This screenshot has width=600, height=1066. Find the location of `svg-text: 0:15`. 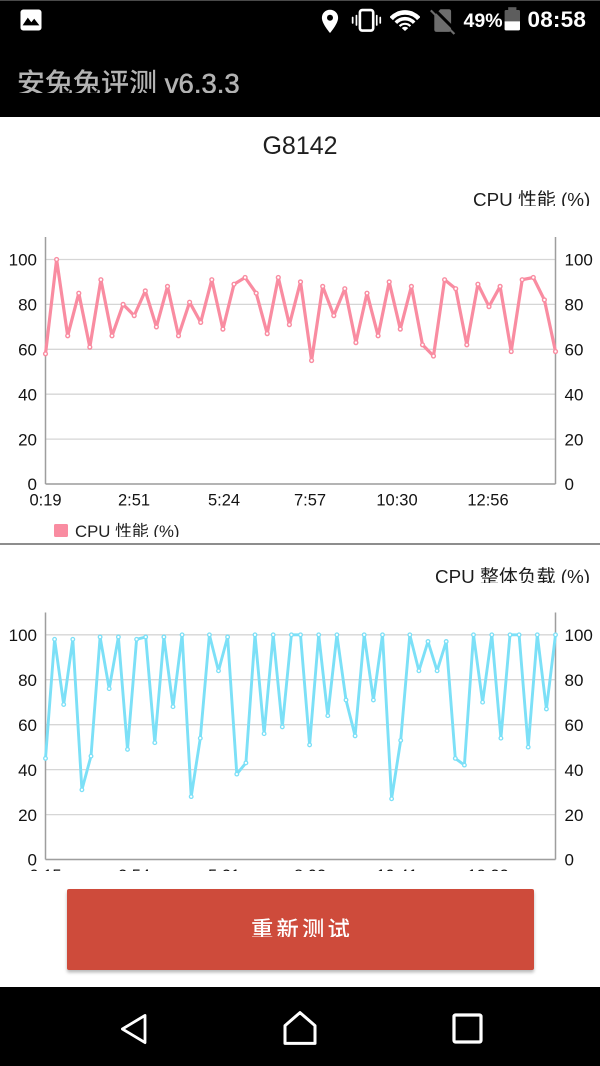

svg-text: 0:15 is located at coordinates (46, 869).